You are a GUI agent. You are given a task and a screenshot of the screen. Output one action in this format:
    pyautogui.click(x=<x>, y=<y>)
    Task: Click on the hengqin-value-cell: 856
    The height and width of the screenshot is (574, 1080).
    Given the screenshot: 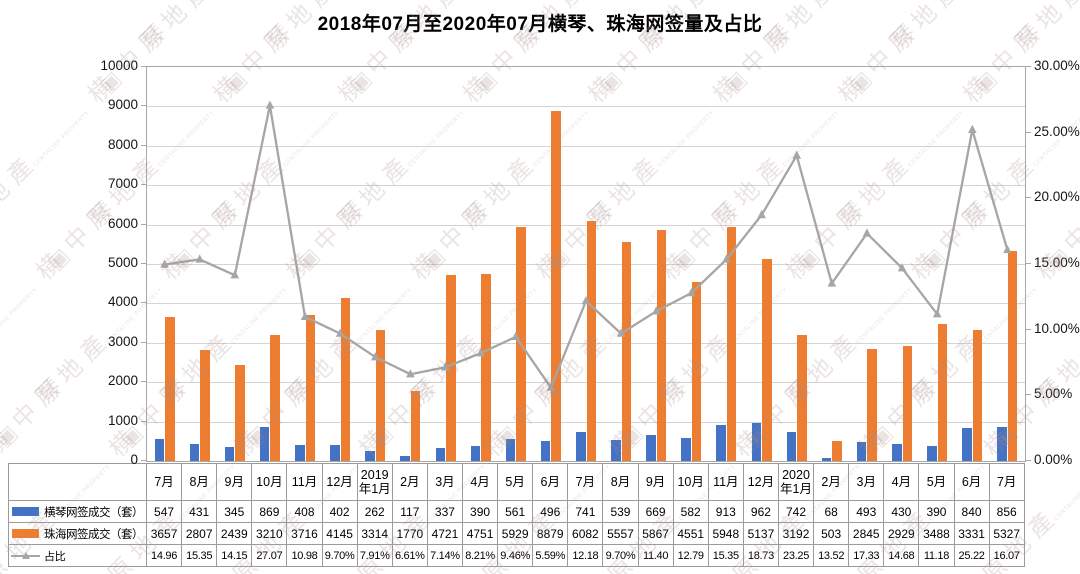 What is the action you would take?
    pyautogui.click(x=1006, y=511)
    